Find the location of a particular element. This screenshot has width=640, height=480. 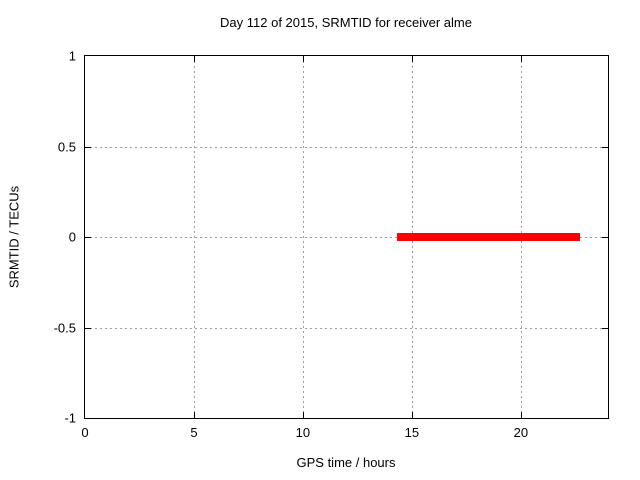

data-series-srmtid is located at coordinates (488, 237).